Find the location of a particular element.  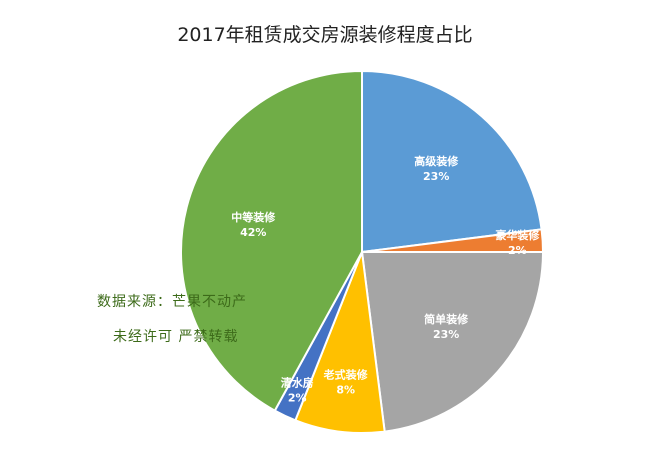

slice-value-3: 23% is located at coordinates (446, 334).